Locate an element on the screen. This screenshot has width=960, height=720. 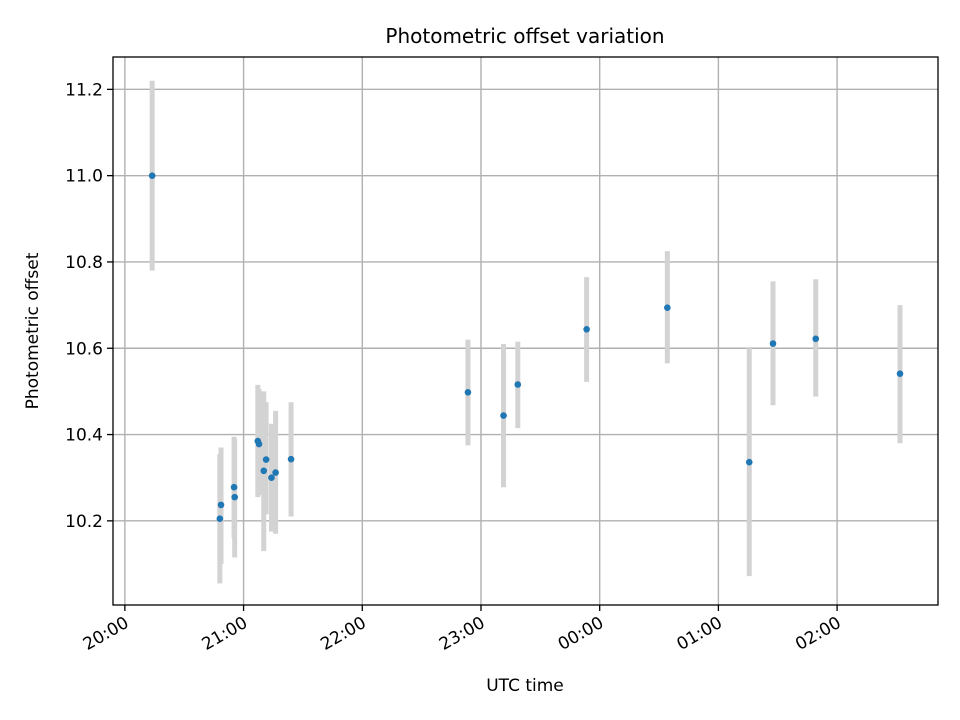
y-axis-label: Photometric offset is located at coordinates (33, 330).